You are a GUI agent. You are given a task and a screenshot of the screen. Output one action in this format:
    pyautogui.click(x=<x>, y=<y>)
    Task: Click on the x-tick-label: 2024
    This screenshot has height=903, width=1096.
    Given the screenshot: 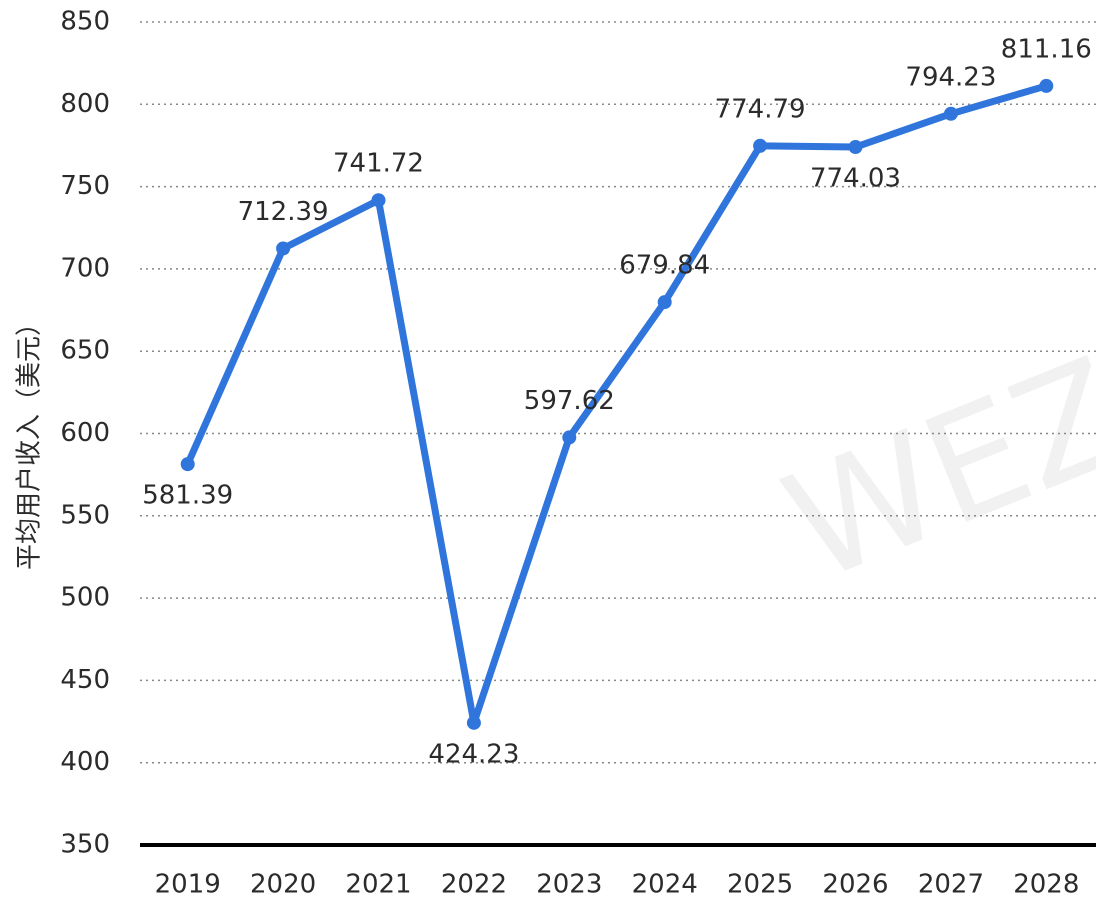 What is the action you would take?
    pyautogui.click(x=665, y=885)
    